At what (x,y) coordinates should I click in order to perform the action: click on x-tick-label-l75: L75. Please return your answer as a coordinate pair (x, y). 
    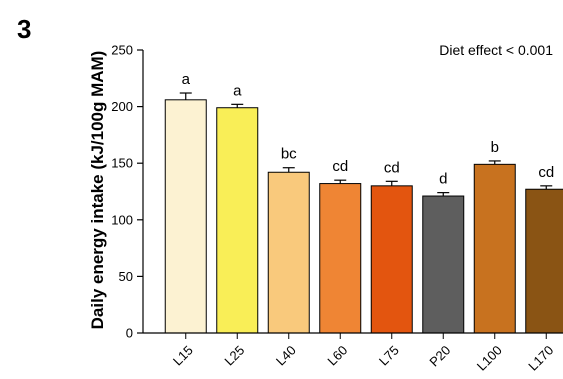
    Looking at the image, I should click on (389, 356).